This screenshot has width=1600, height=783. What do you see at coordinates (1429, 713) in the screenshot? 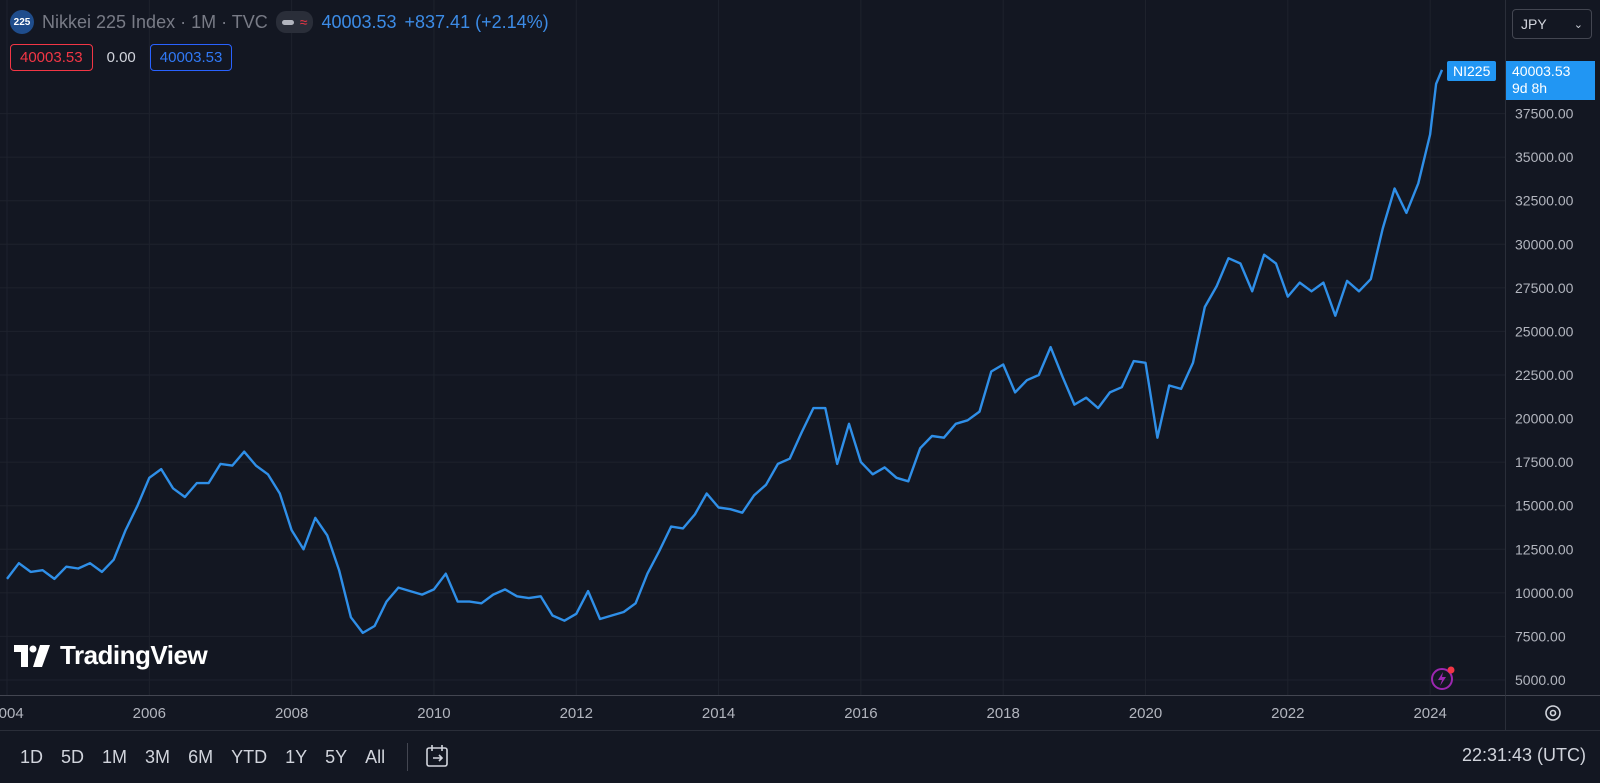
I see `time-tick-label: 2024` at bounding box center [1429, 713].